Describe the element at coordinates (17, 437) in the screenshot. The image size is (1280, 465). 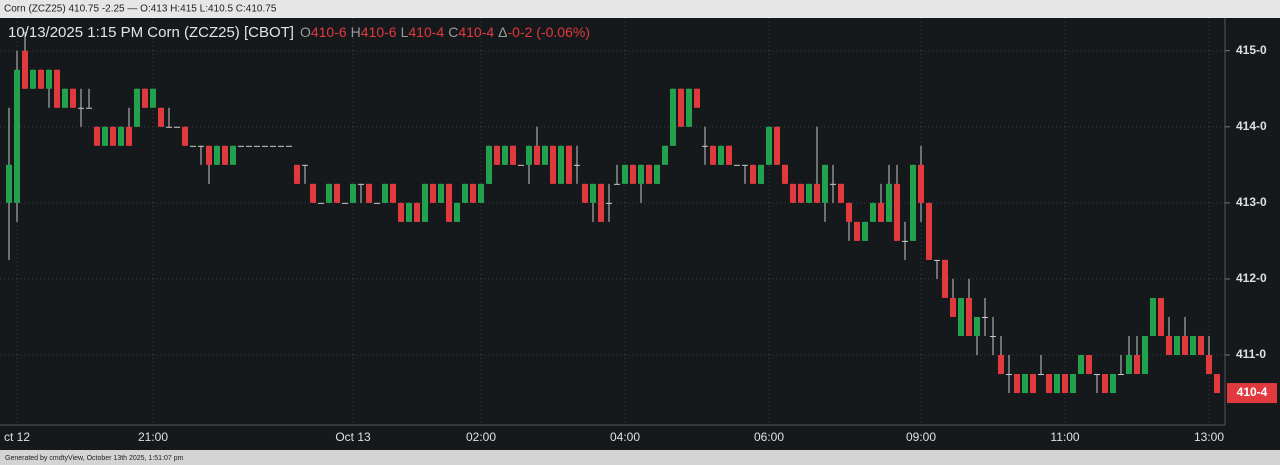
I see `x-tick-label: ct 12` at that location.